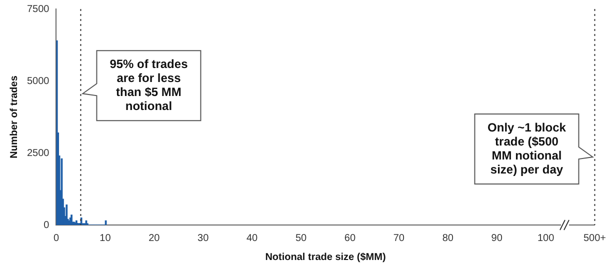 This screenshot has width=609, height=267. Describe the element at coordinates (38, 9) in the screenshot. I see `y-tick-label: 7500` at that location.